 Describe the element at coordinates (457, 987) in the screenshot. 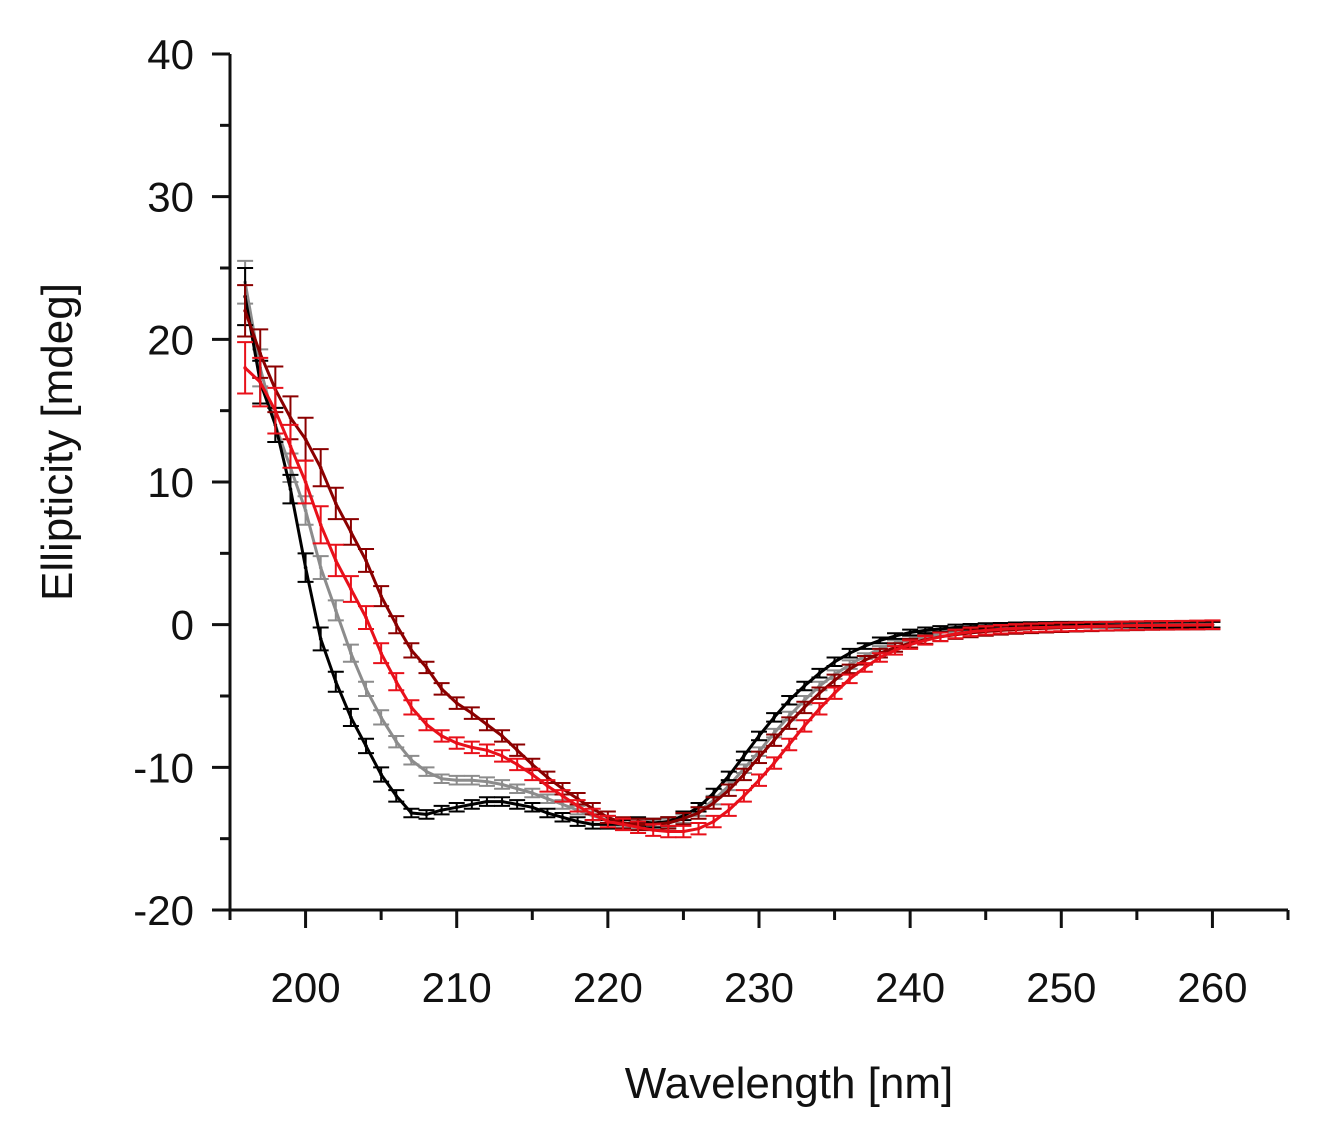

I see `x-tick-label: 210` at that location.